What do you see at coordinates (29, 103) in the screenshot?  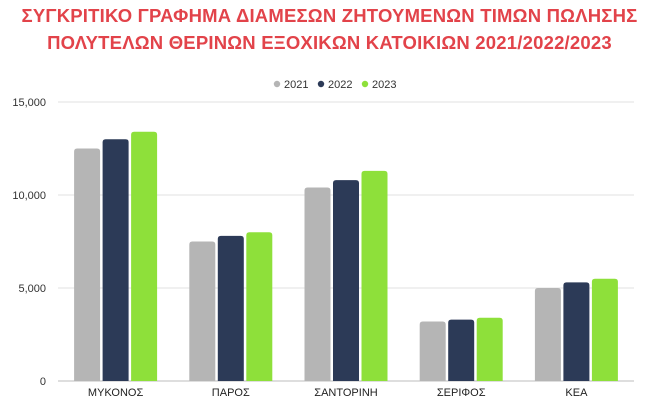 I see `y-tick-label: 15,000` at bounding box center [29, 103].